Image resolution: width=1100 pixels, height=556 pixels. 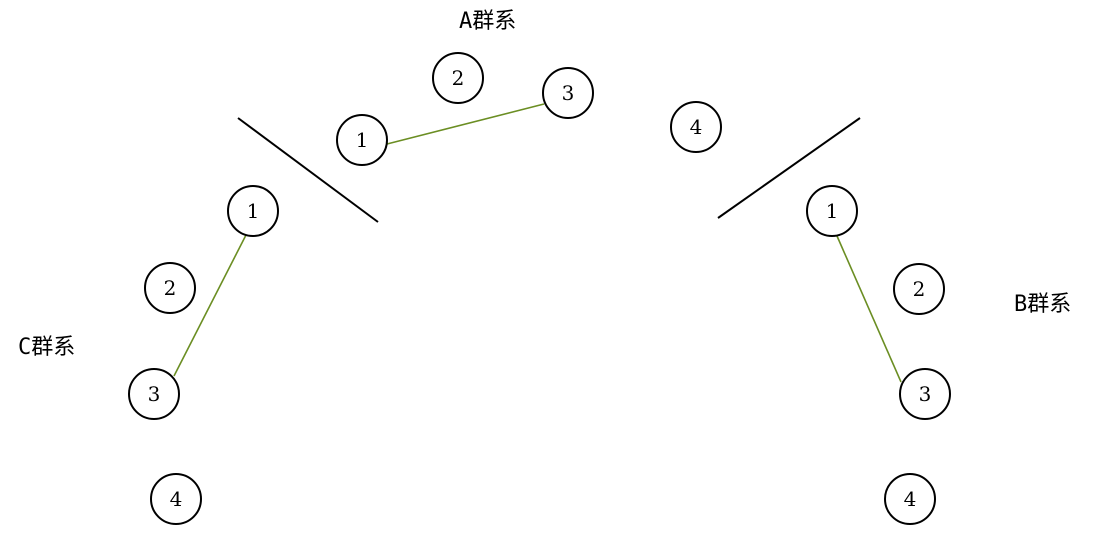 I want to click on node-a-4: 4, so click(x=696, y=127).